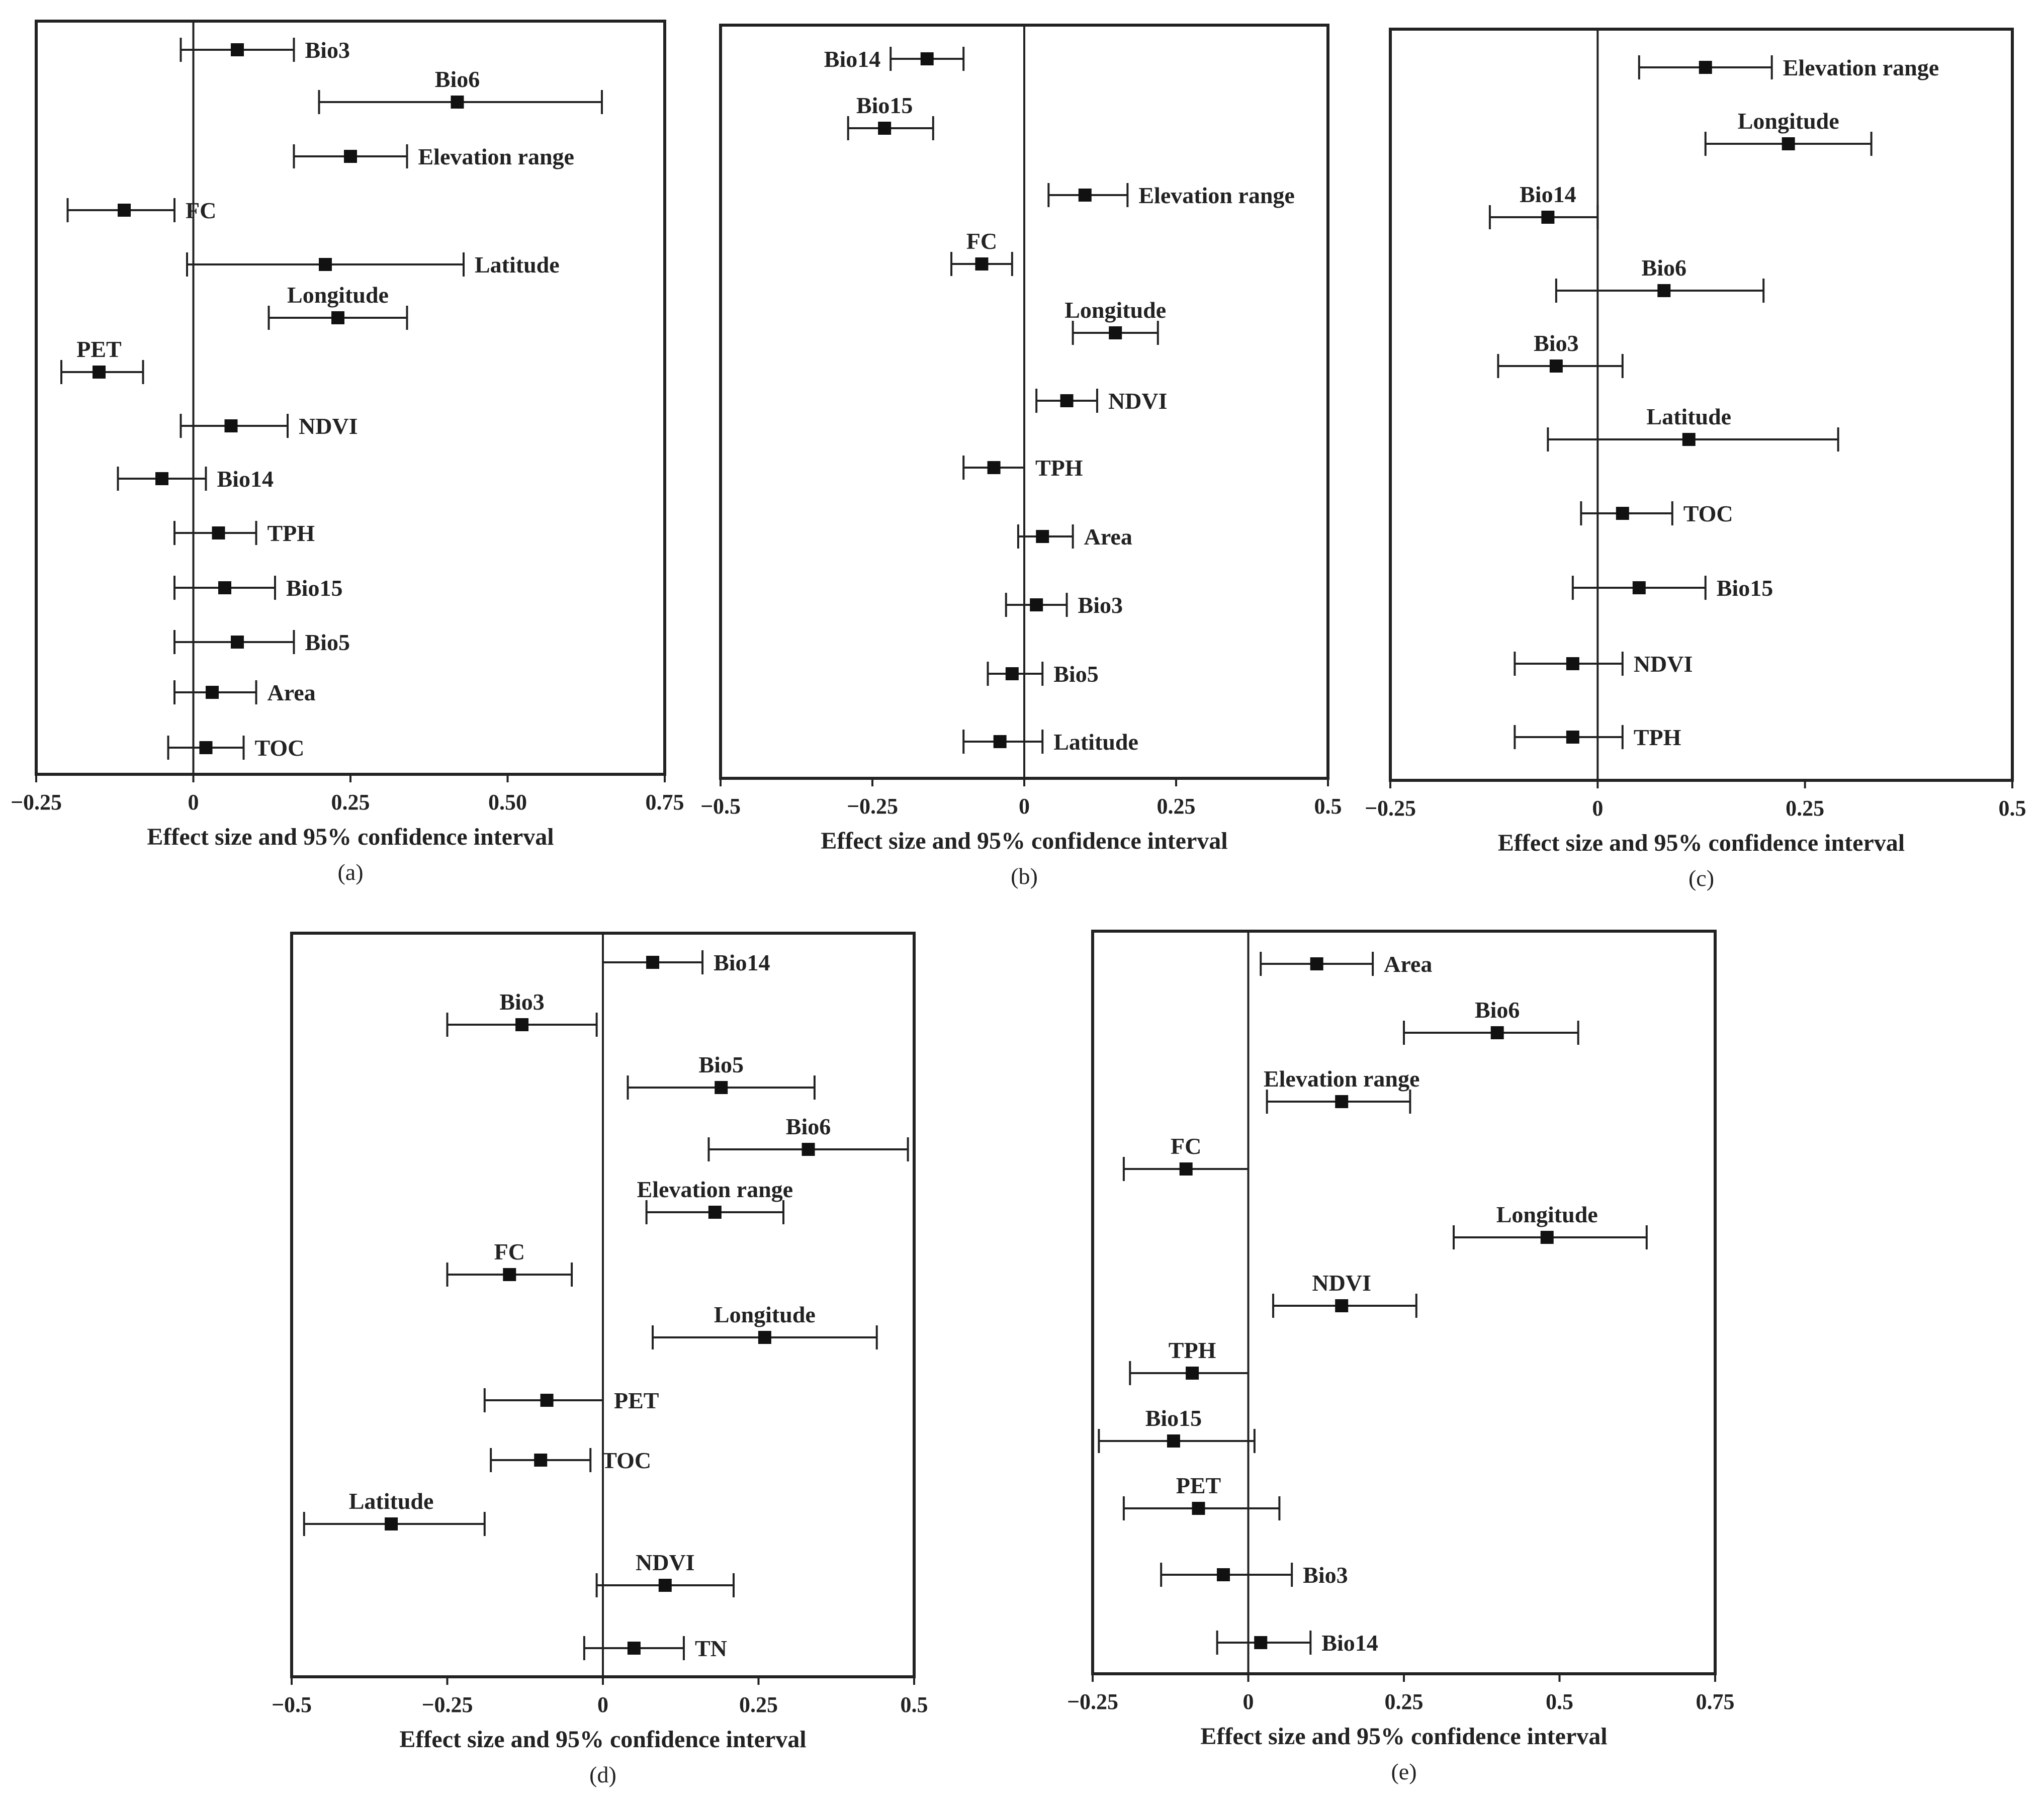  What do you see at coordinates (507, 802) in the screenshot?
I see `x-tick-label: 0.50` at bounding box center [507, 802].